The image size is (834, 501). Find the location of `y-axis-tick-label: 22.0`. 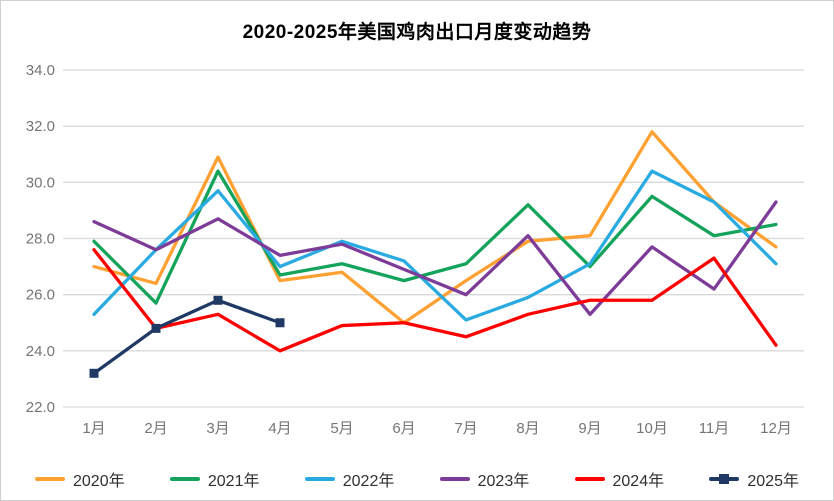

y-axis-tick-label: 22.0 is located at coordinates (40, 407).